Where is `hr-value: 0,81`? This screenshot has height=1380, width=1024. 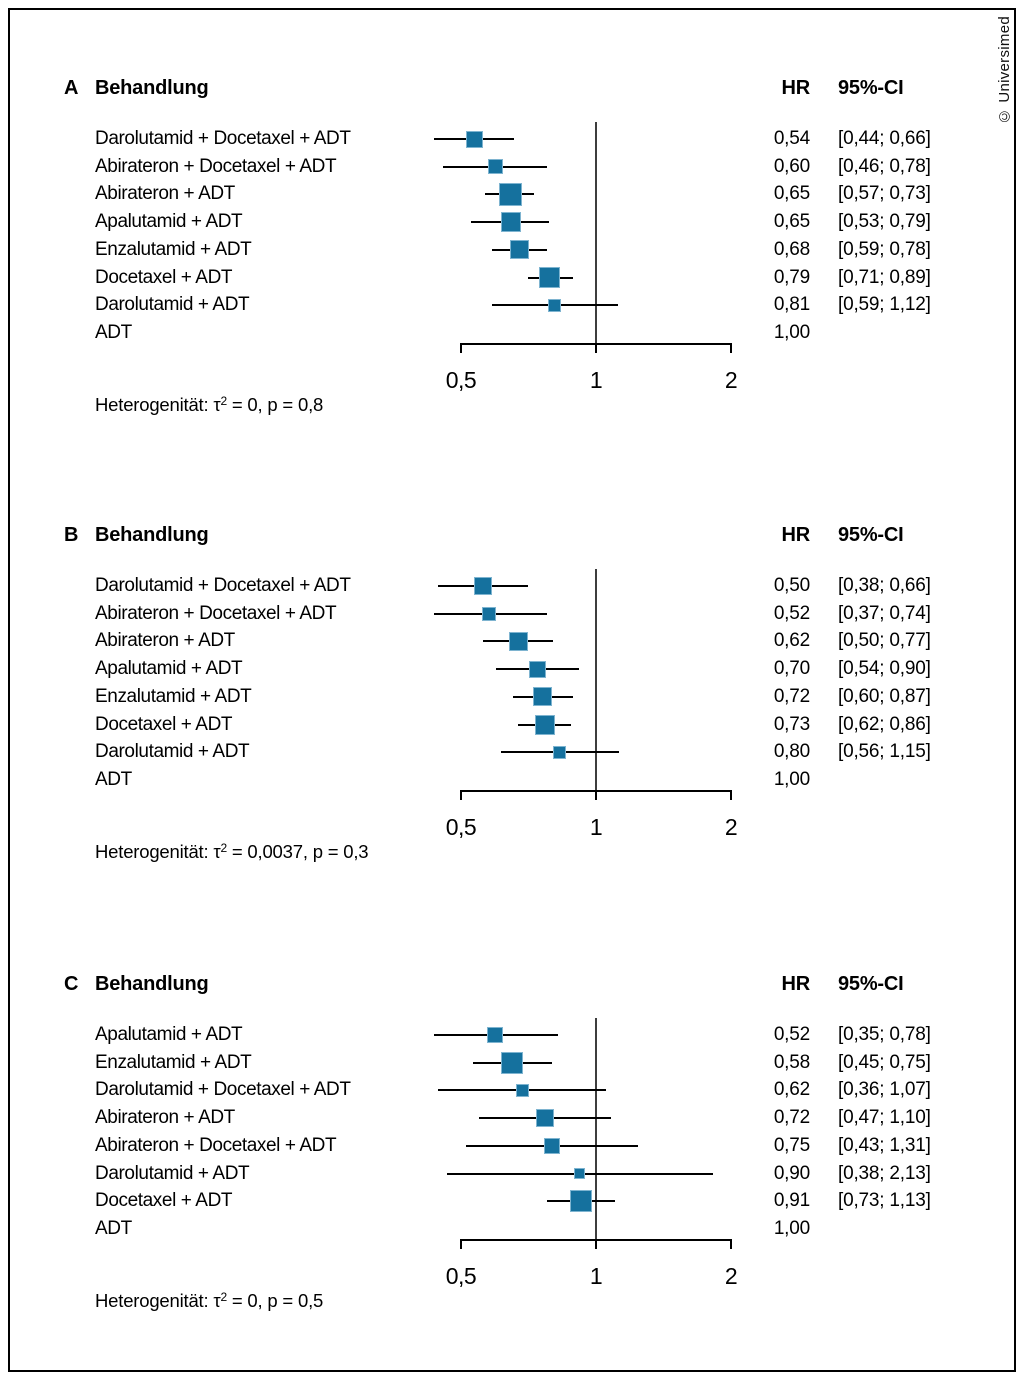
hr-value: 0,81 is located at coordinates (791, 305).